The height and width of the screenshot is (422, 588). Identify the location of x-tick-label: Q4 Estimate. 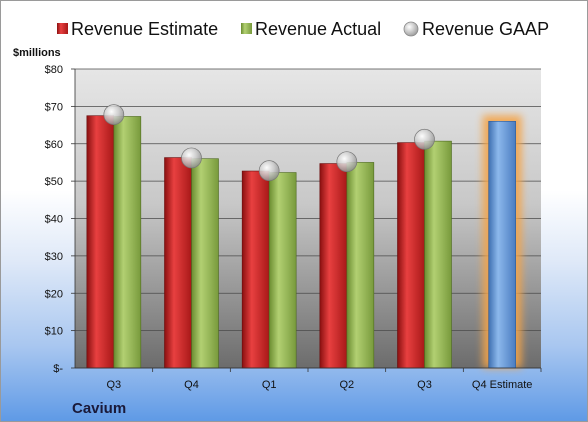
(502, 385).